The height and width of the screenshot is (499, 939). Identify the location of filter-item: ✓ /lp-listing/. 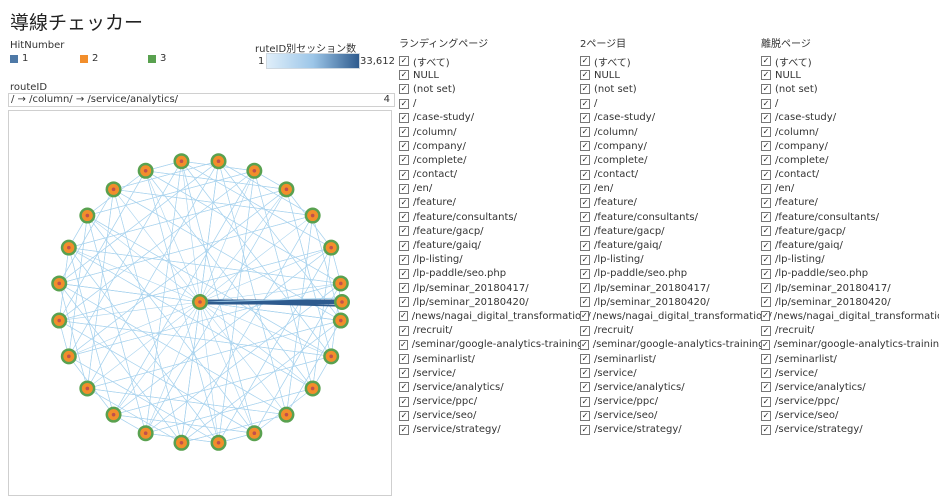
(486, 260).